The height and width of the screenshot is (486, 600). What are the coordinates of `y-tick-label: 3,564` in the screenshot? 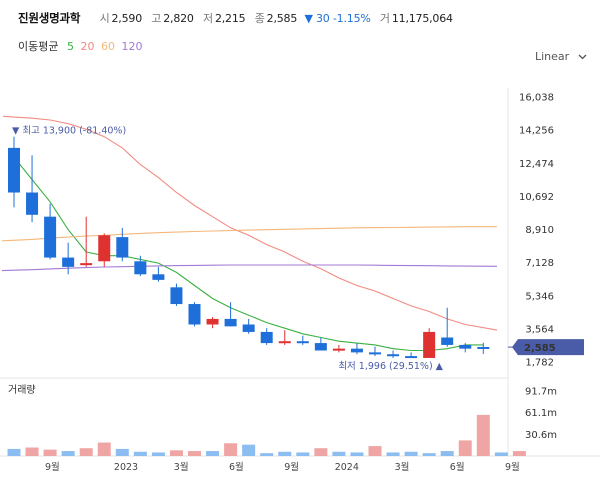 It's located at (539, 329).